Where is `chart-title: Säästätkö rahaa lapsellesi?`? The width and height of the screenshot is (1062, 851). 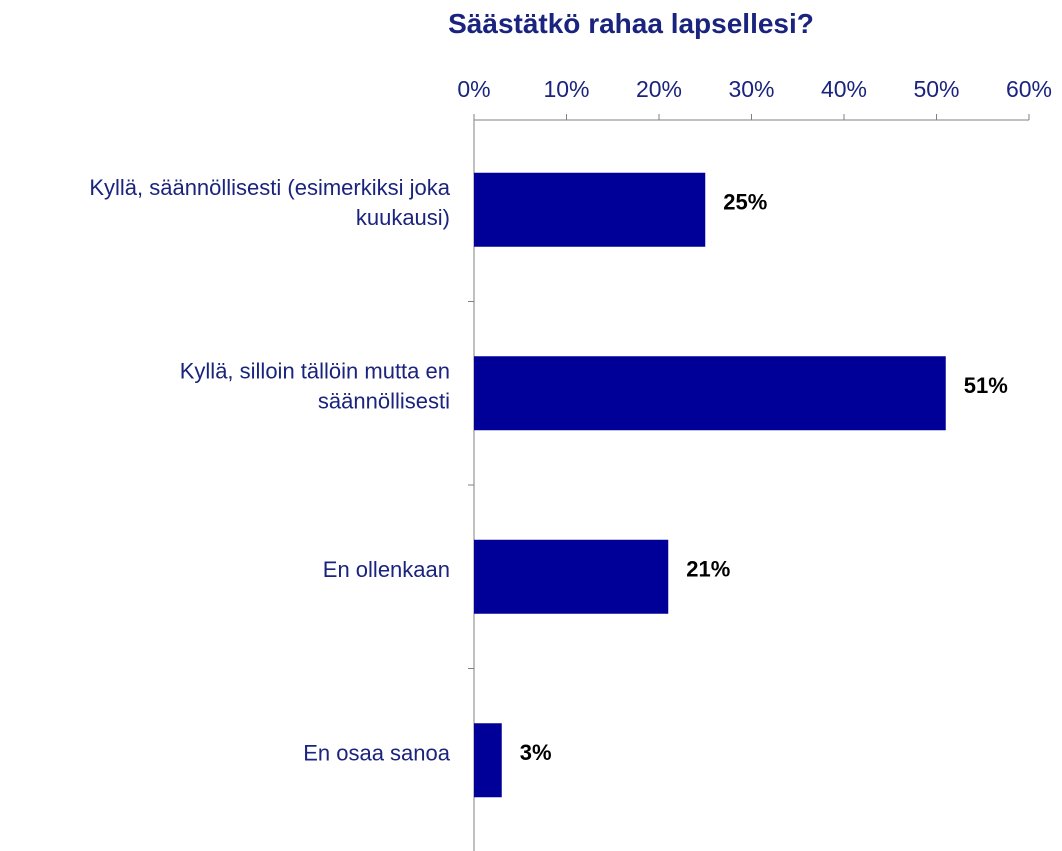
chart-title: Säästätkö rahaa lapsellesi? is located at coordinates (631, 23).